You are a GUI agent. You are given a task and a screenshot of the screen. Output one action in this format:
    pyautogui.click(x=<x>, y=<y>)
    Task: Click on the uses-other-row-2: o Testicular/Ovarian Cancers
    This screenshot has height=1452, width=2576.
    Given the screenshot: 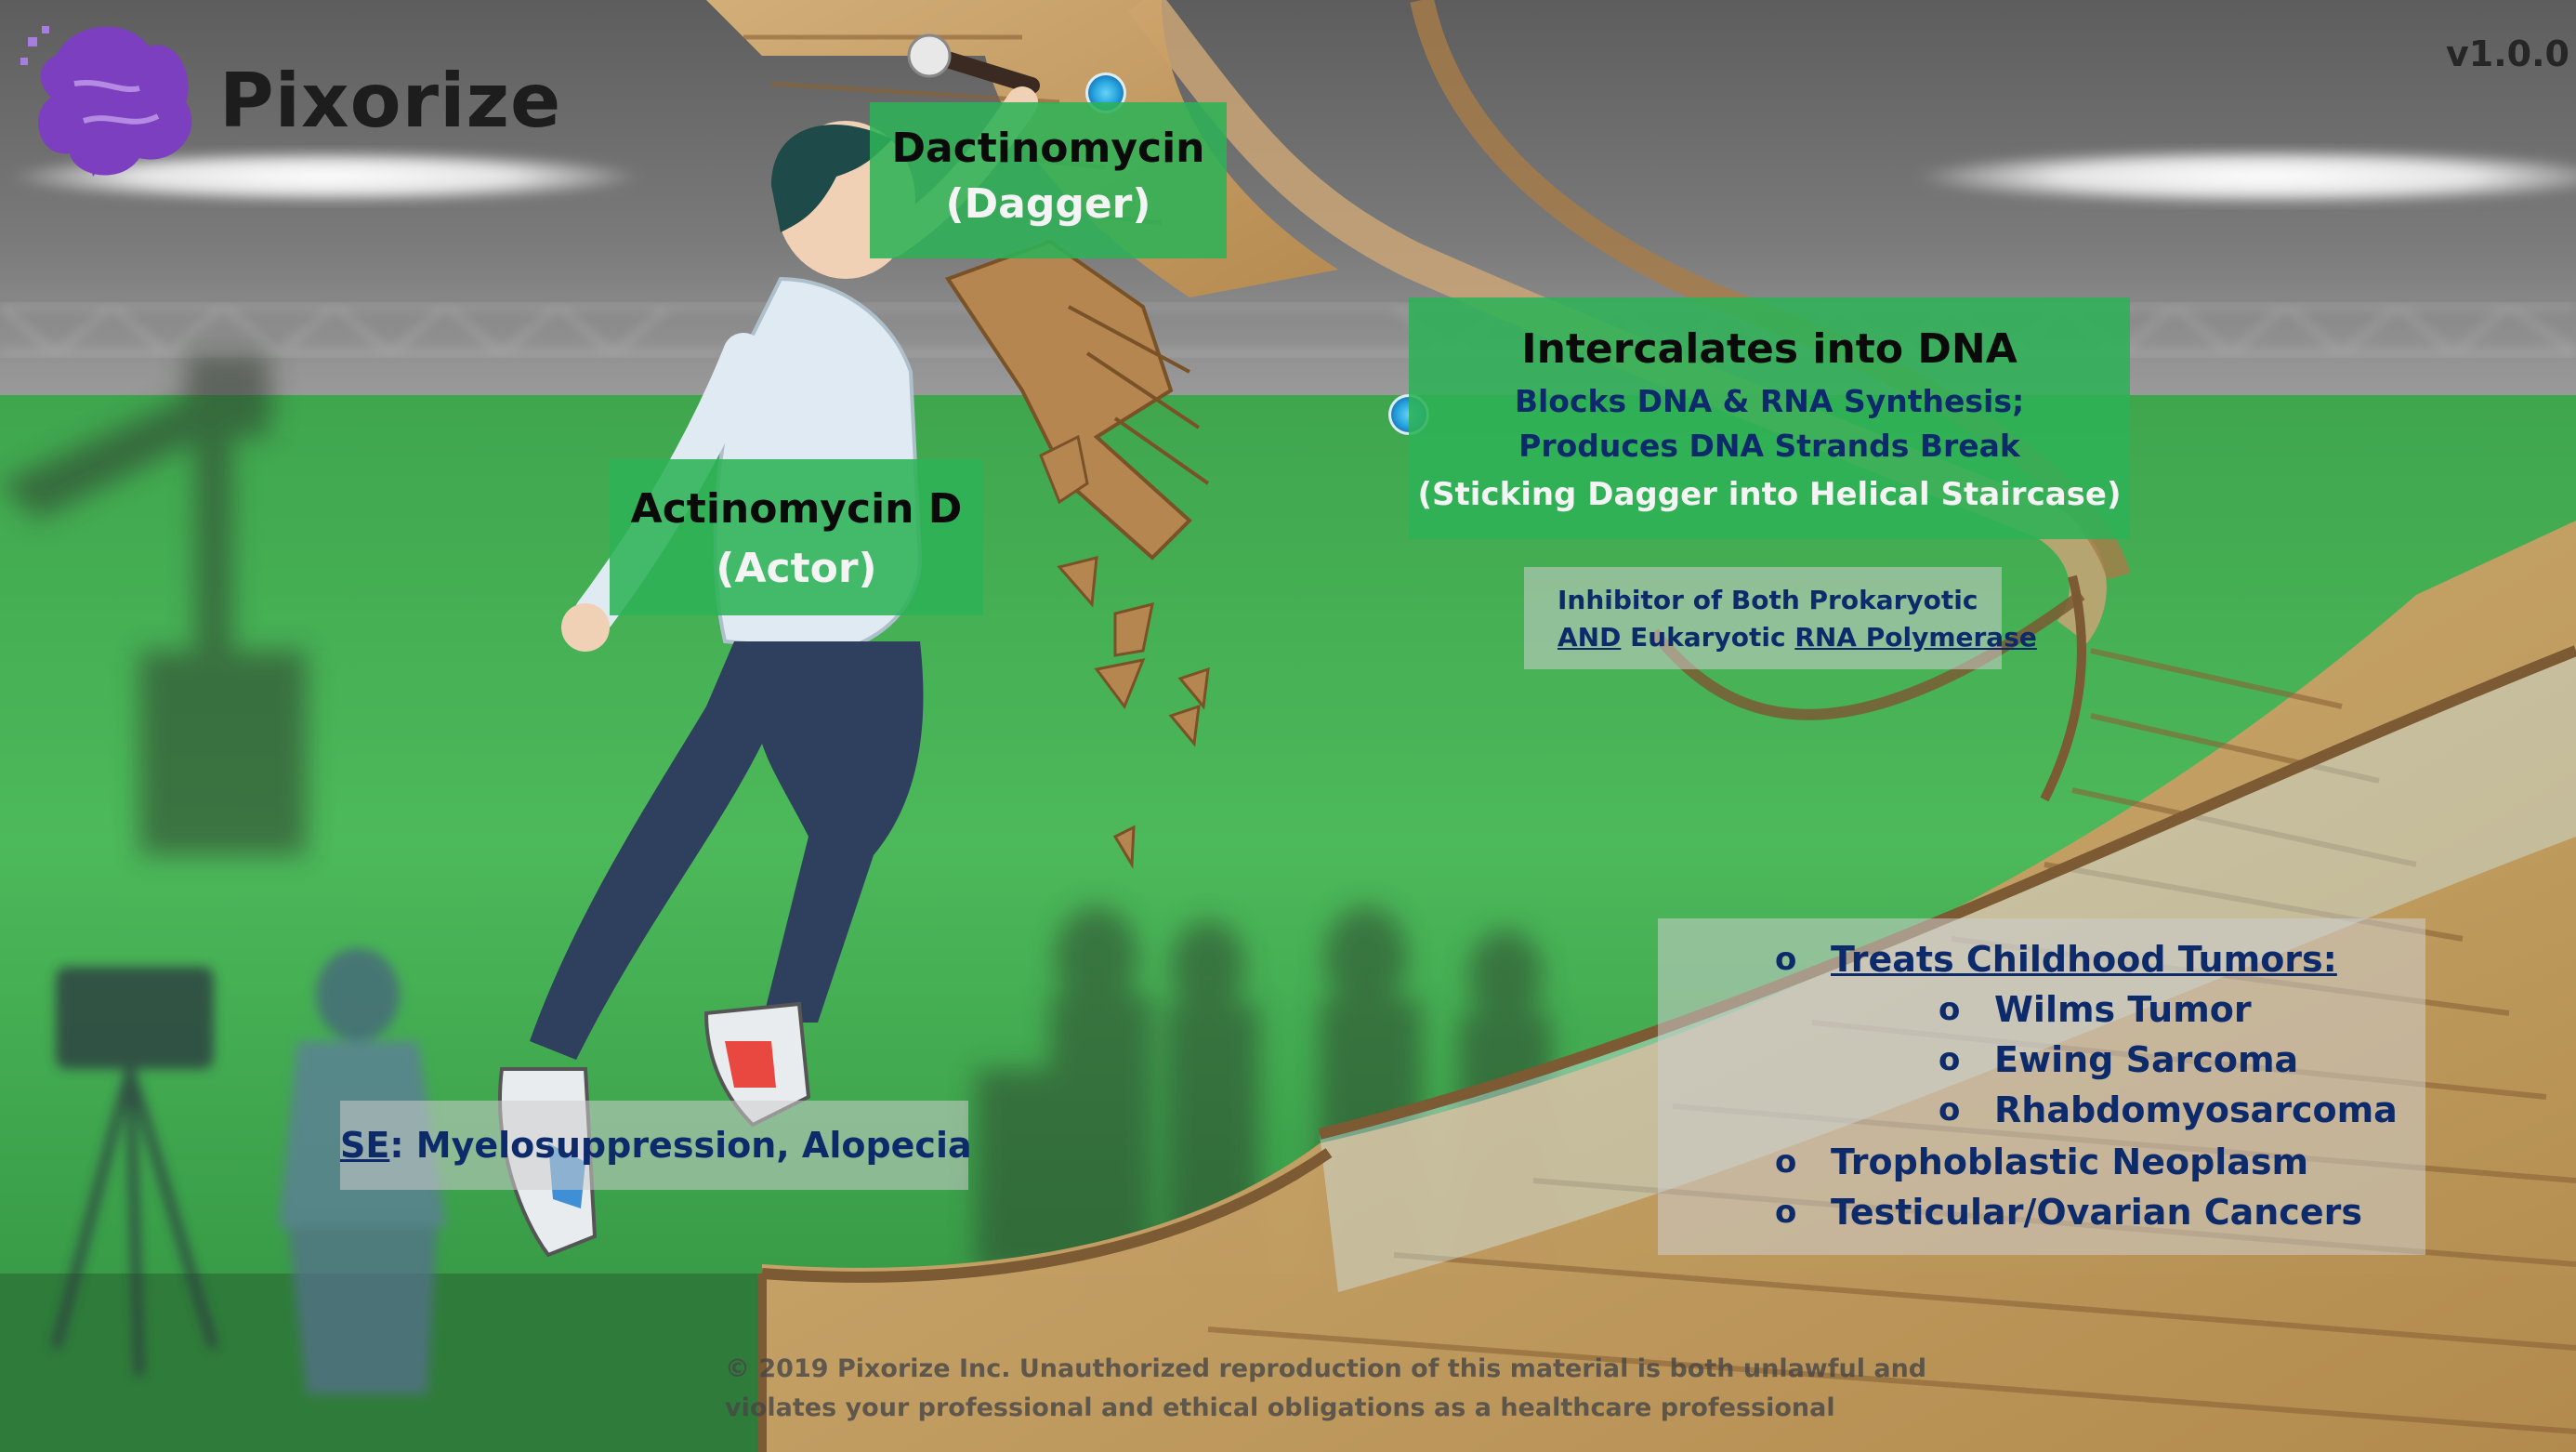 What is the action you would take?
    pyautogui.click(x=2068, y=1212)
    